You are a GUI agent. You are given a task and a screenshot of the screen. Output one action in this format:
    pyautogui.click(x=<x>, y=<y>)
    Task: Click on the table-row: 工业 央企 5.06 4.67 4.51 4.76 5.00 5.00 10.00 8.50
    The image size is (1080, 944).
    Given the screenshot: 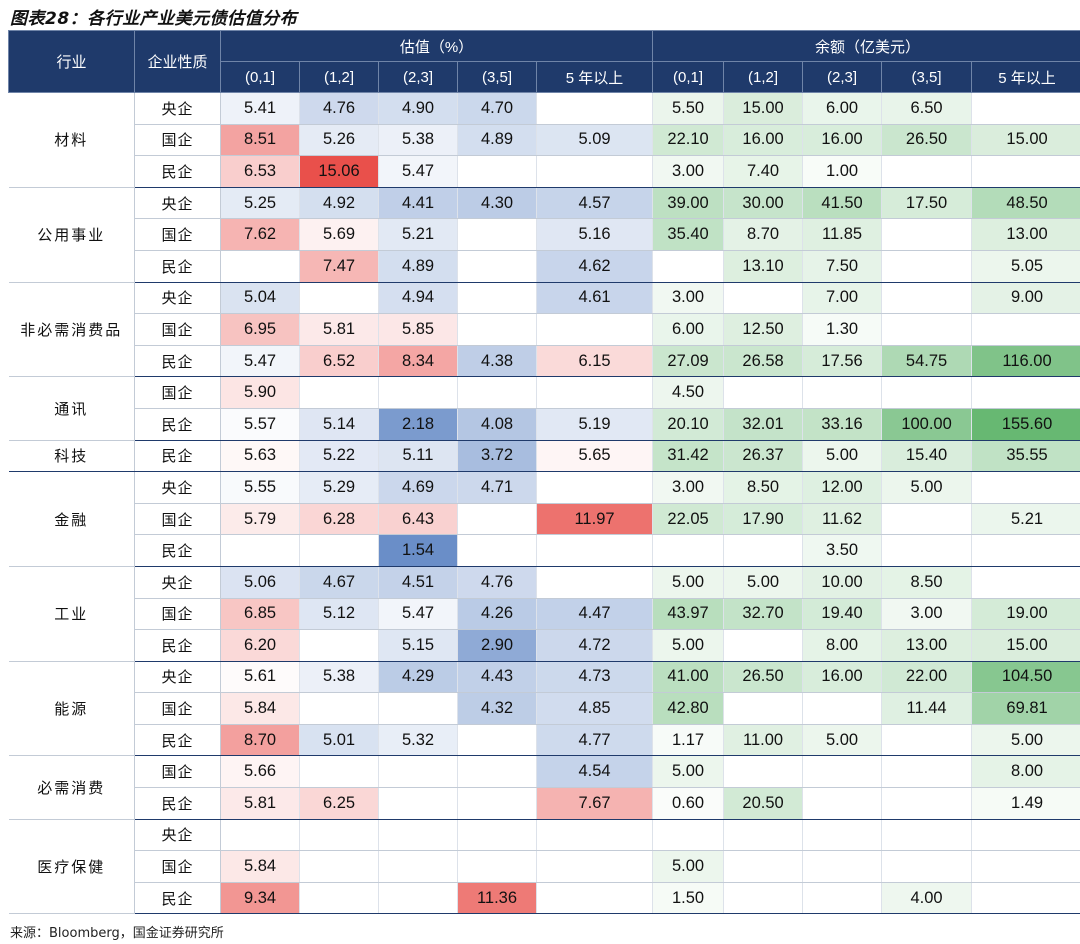 What is the action you would take?
    pyautogui.click(x=544, y=613)
    